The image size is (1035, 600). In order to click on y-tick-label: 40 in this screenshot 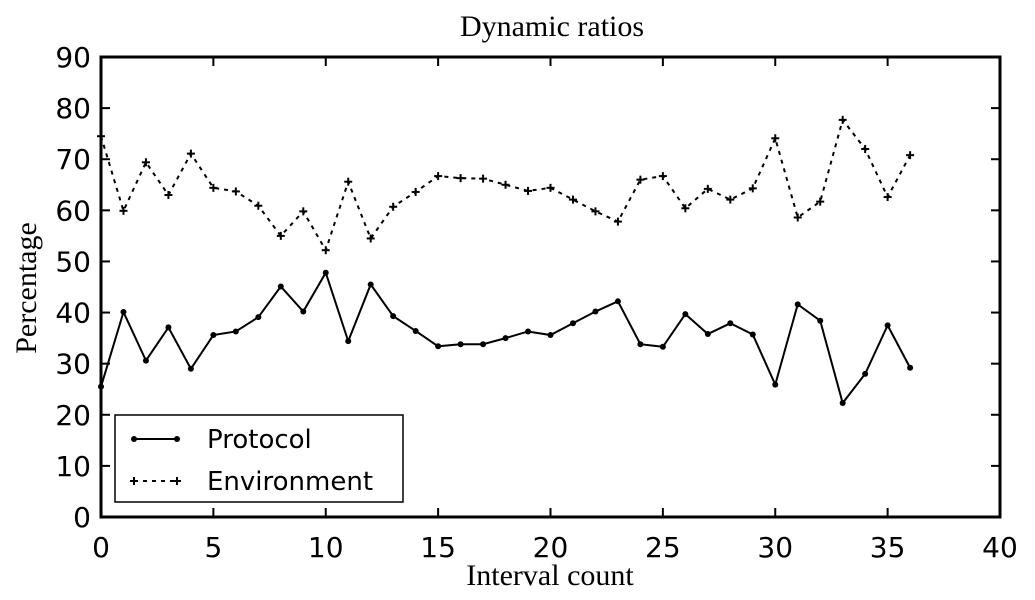, I will do `click(73, 313)`.